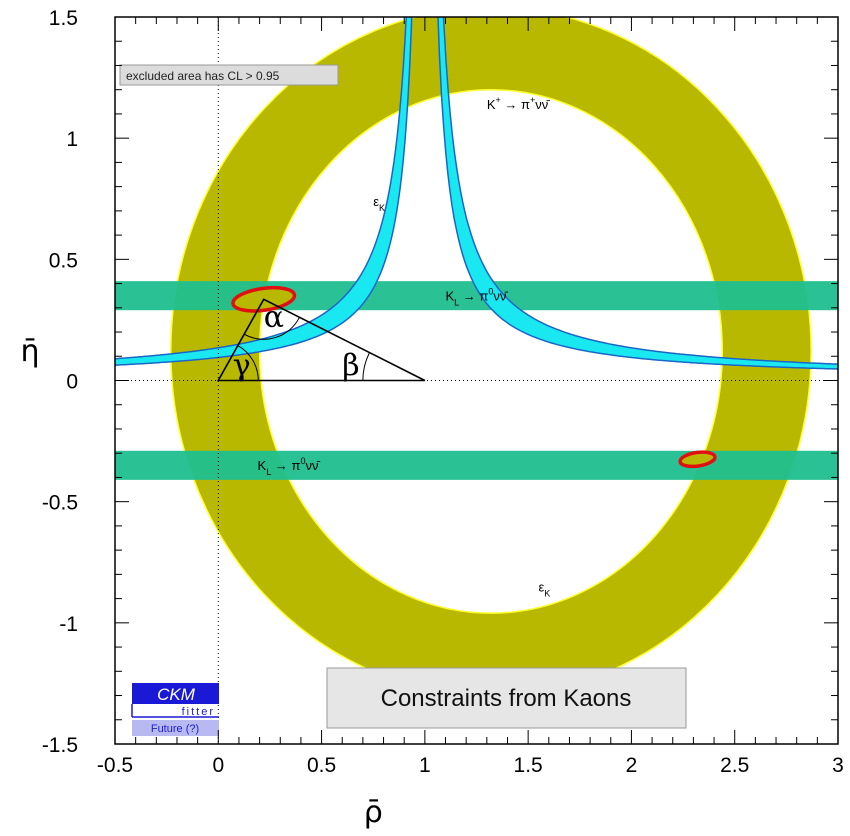 Image resolution: width=850 pixels, height=836 pixels. Describe the element at coordinates (379, 203) in the screenshot. I see `epsk-label-upper: εK` at that location.